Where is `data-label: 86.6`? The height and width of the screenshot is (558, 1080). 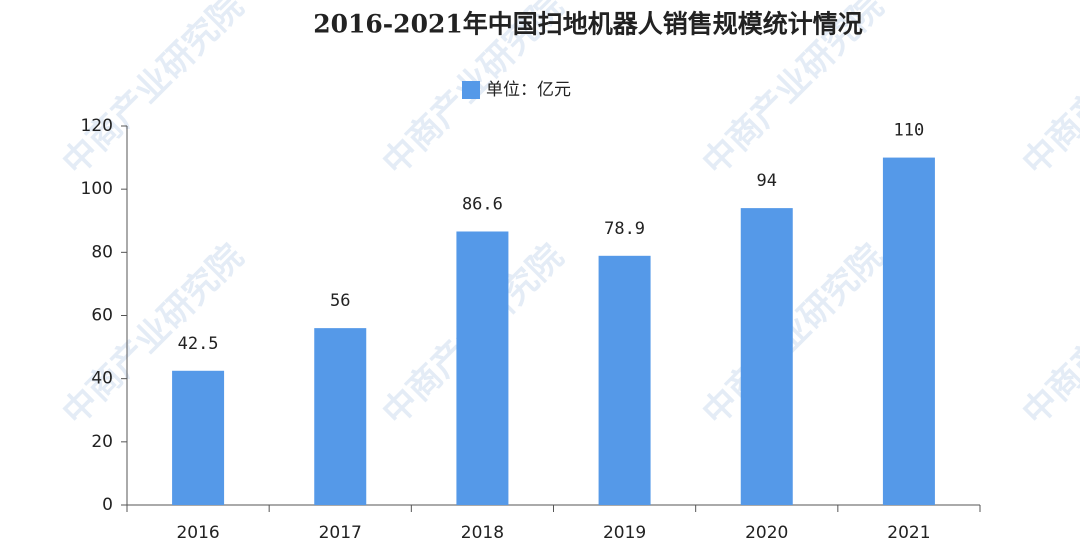 data-label: 86.6 is located at coordinates (482, 204).